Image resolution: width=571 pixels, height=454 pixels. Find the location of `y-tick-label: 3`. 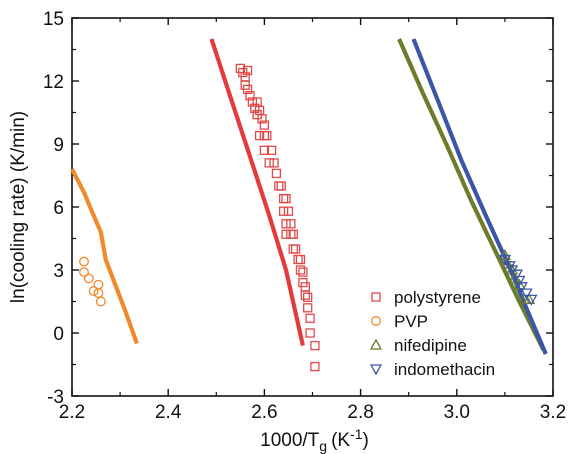

y-tick-label: 3 is located at coordinates (58, 271).